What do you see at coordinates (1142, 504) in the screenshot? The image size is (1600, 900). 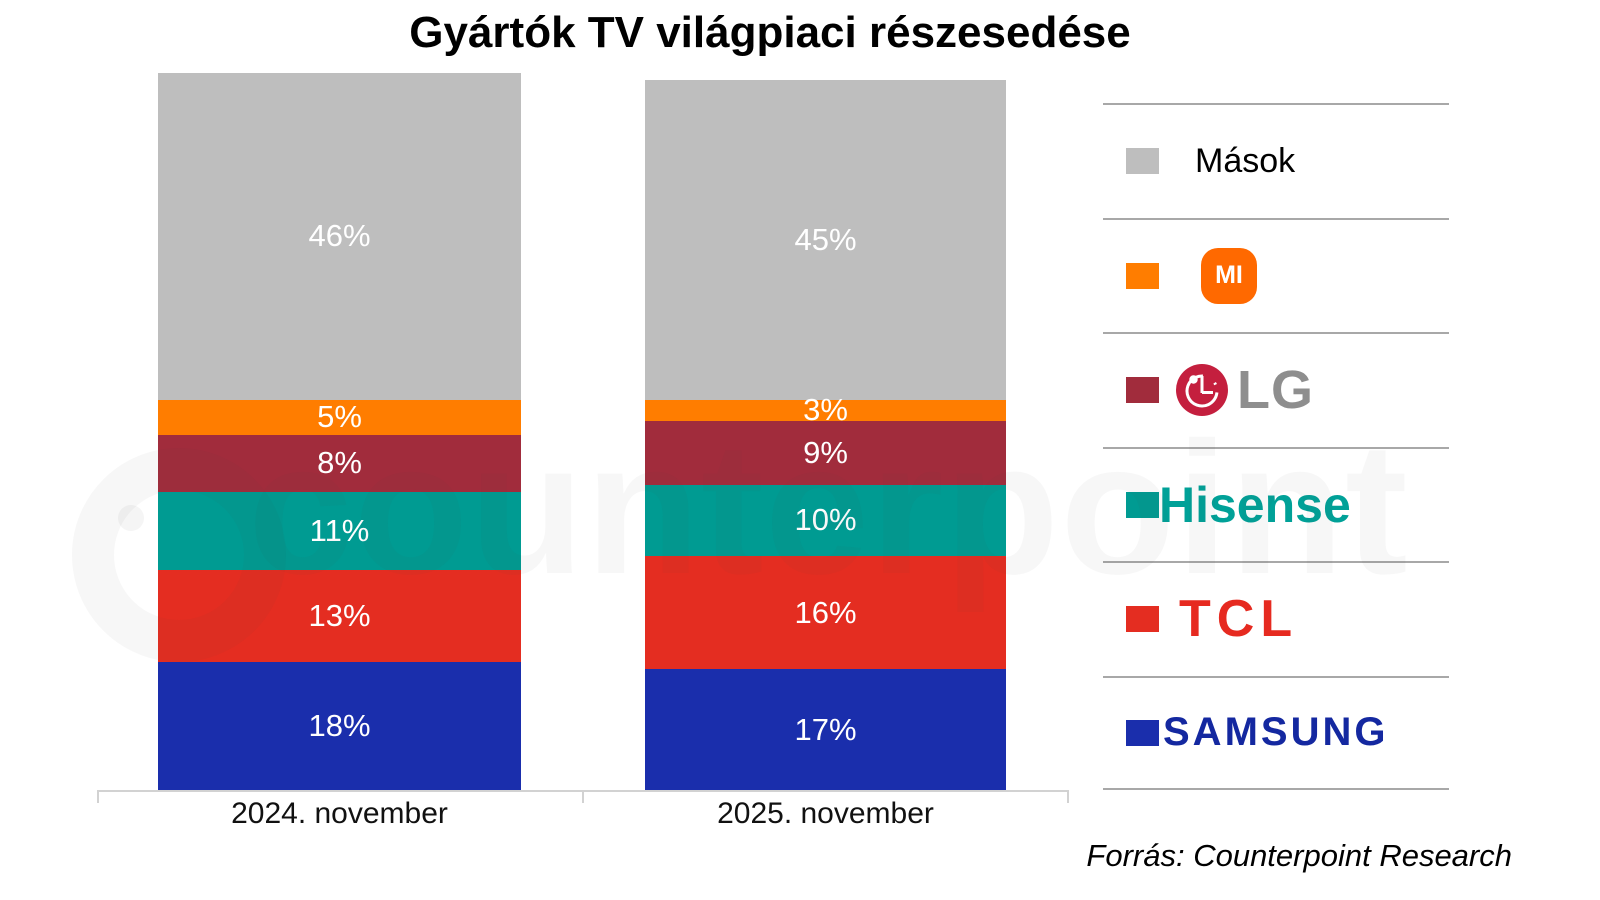 I see `legend-swatch-hisense` at bounding box center [1142, 504].